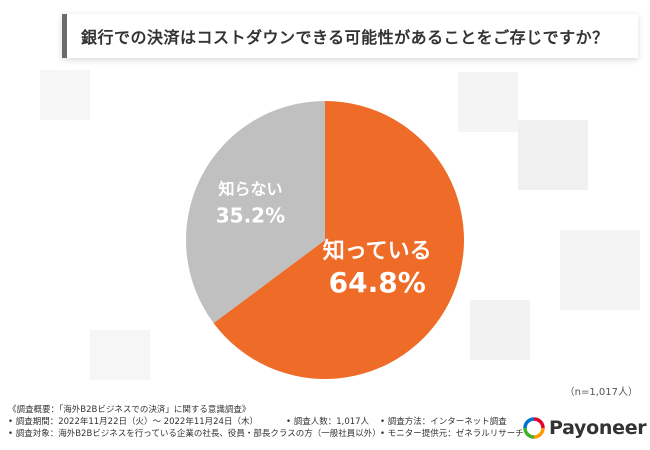  Describe the element at coordinates (601, 392) in the screenshot. I see `sample-size-note: （n=1,017人）` at that location.